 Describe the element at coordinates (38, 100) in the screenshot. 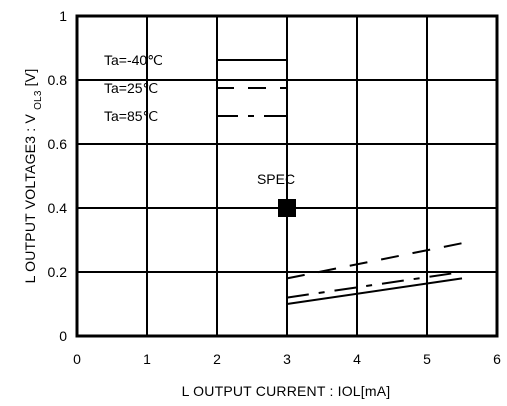

I see `y-axis-title-subscript: OL3` at that location.